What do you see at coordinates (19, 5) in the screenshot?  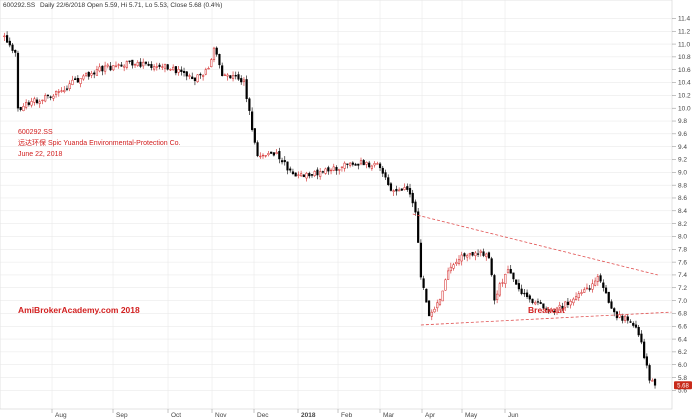 I see `header-symbol: 600292.SS` at bounding box center [19, 5].